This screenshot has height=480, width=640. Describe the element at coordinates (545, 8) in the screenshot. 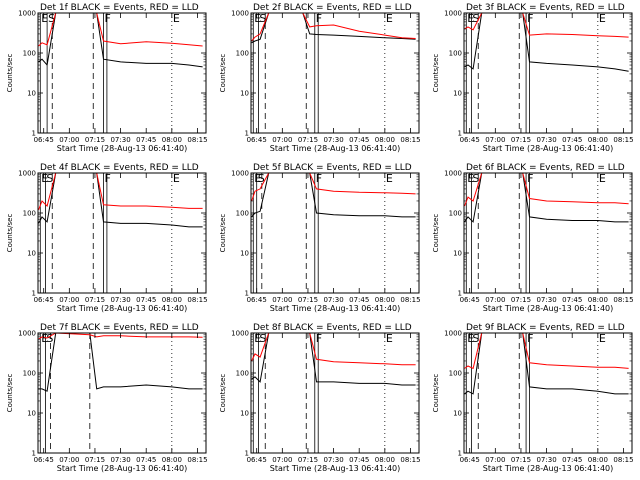

I see `panel-title: Det 3f BLACK = Events, RED = LLD` at that location.